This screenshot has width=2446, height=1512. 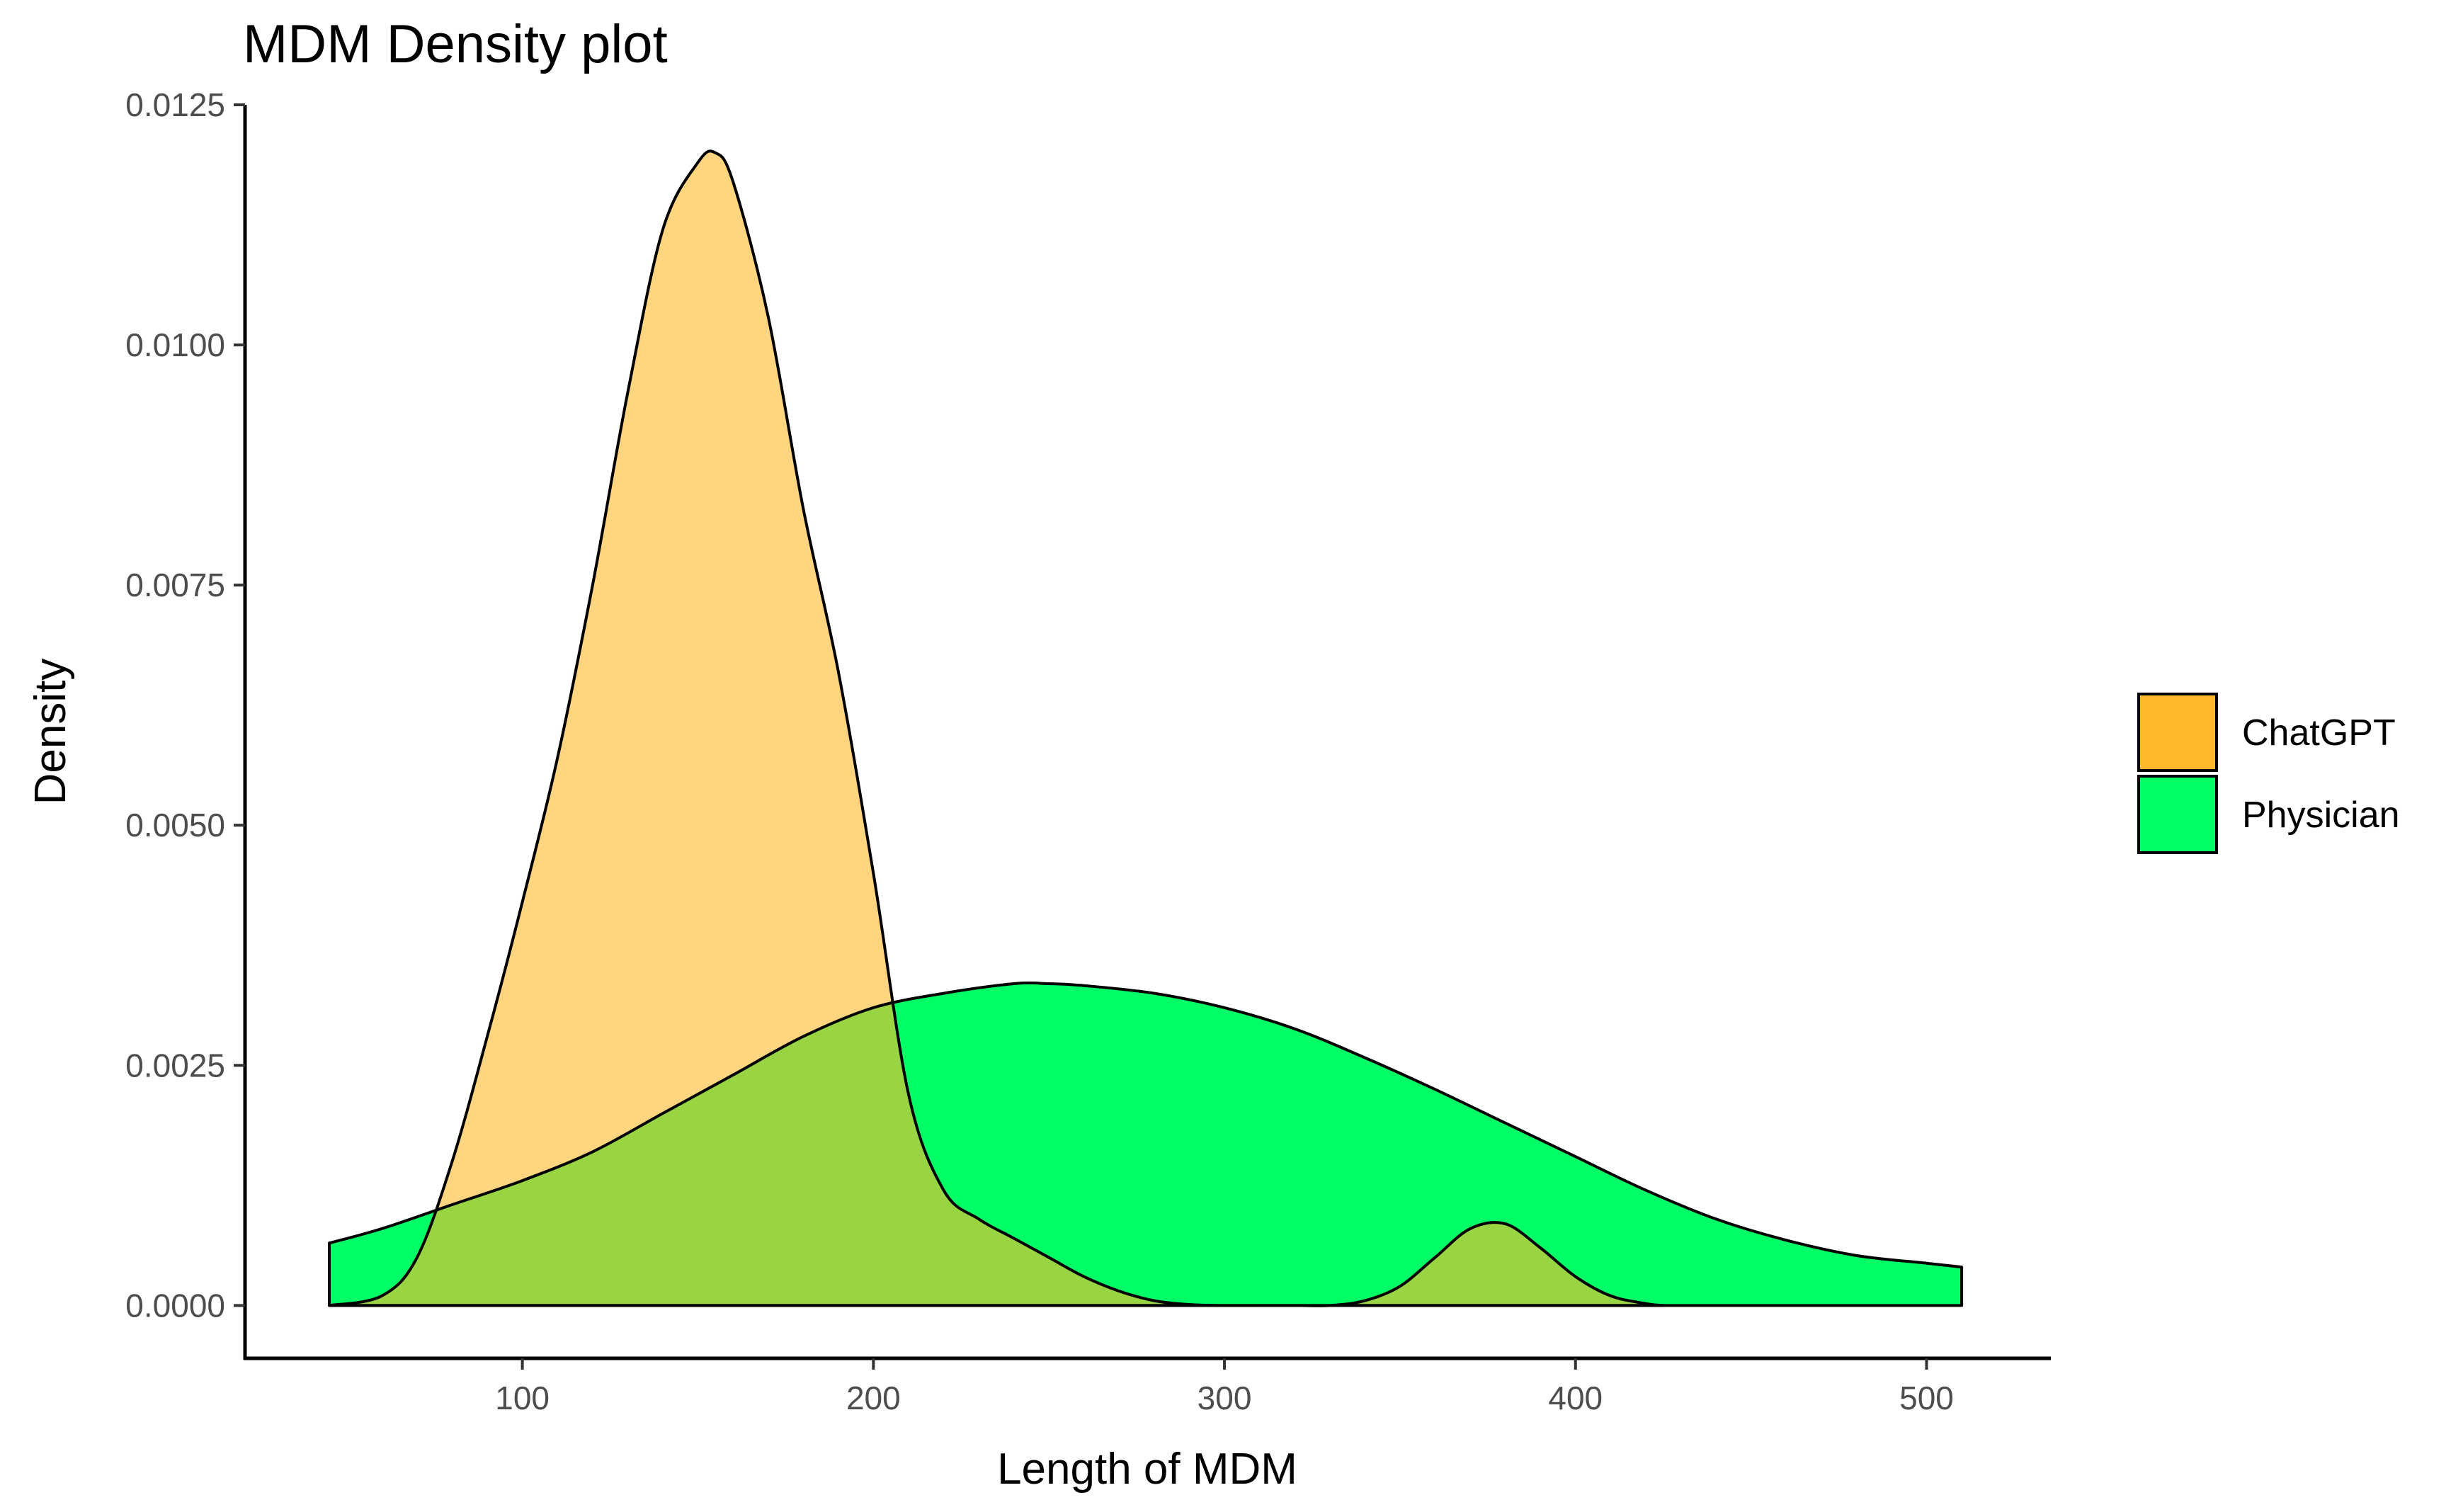 What do you see at coordinates (2177, 814) in the screenshot?
I see `legend-swatch-physician` at bounding box center [2177, 814].